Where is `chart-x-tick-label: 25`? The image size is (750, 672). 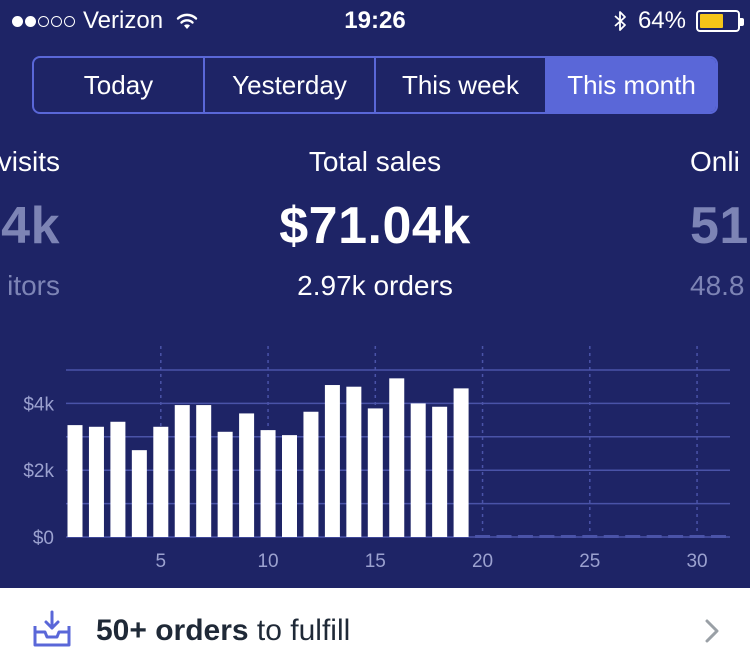
chart-x-tick-label: 25 is located at coordinates (589, 561).